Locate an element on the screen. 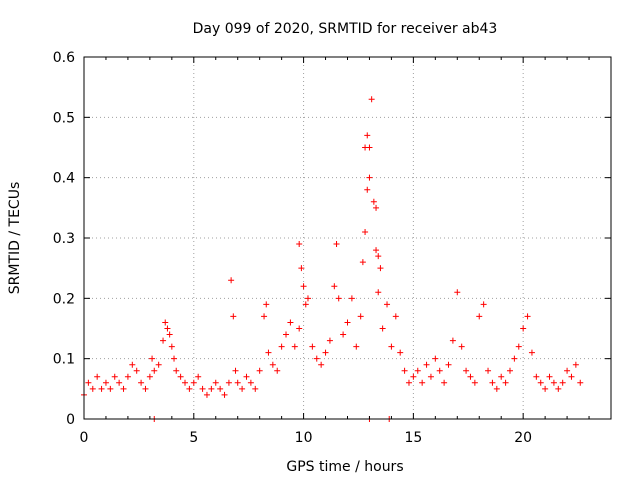  y-tick-label: 0.3 is located at coordinates (64, 239).